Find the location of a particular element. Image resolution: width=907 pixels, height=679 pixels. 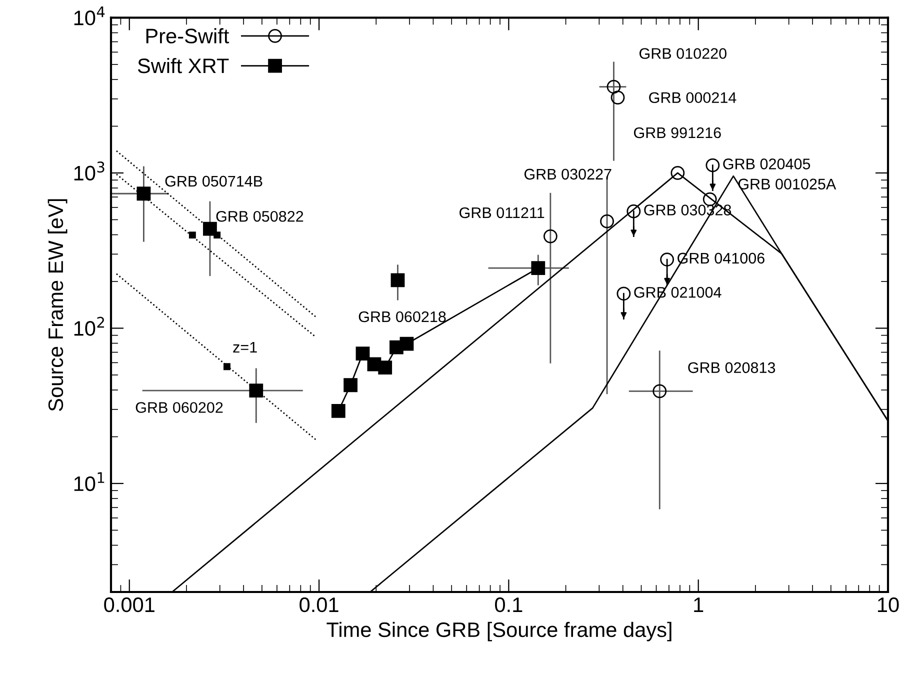

y-tick-label: 10$^{2}$ is located at coordinates (89, 326).